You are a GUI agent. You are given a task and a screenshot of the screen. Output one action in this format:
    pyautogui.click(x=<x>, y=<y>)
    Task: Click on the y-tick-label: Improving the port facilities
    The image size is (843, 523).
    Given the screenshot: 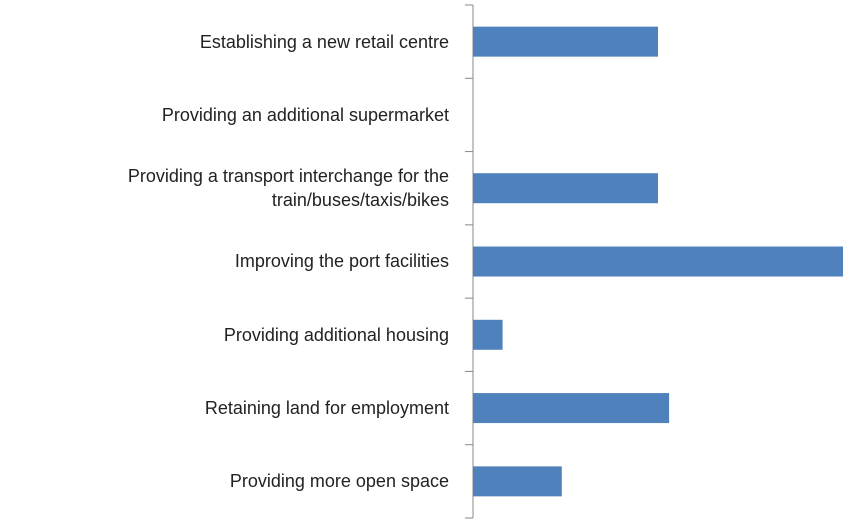 What is the action you would take?
    pyautogui.click(x=341, y=261)
    